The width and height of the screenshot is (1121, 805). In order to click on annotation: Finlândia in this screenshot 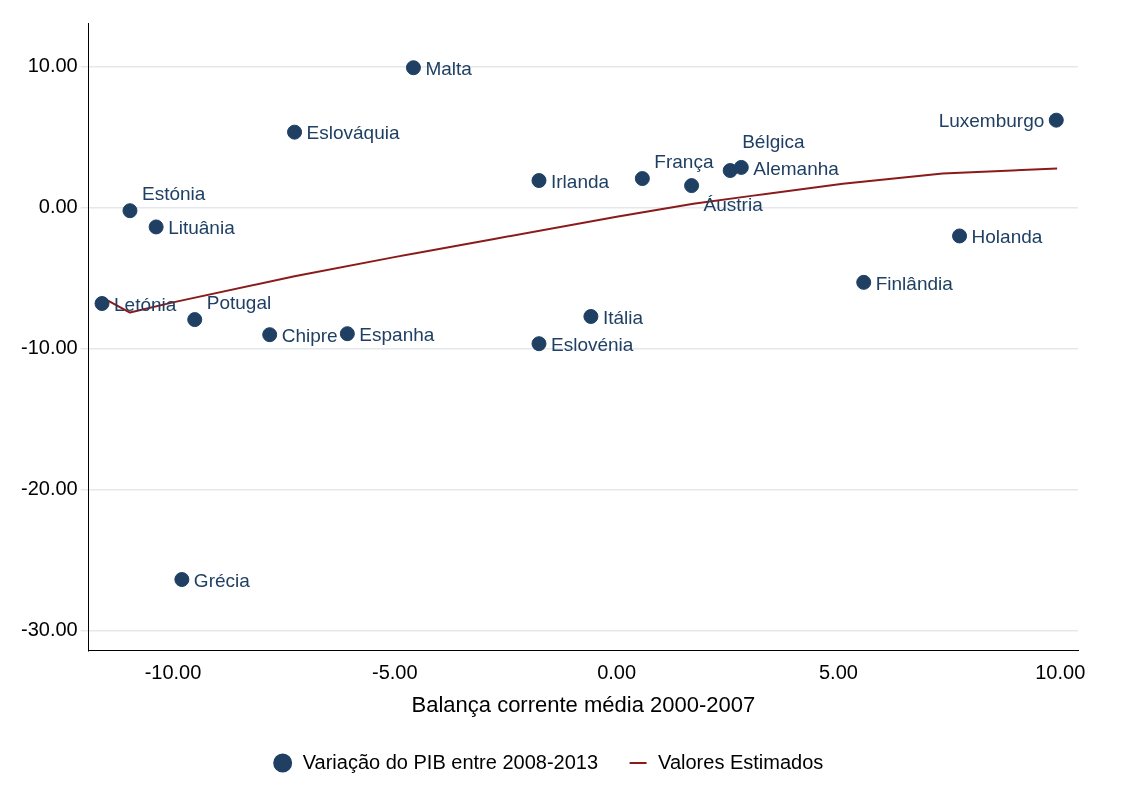, I will do `click(914, 283)`.